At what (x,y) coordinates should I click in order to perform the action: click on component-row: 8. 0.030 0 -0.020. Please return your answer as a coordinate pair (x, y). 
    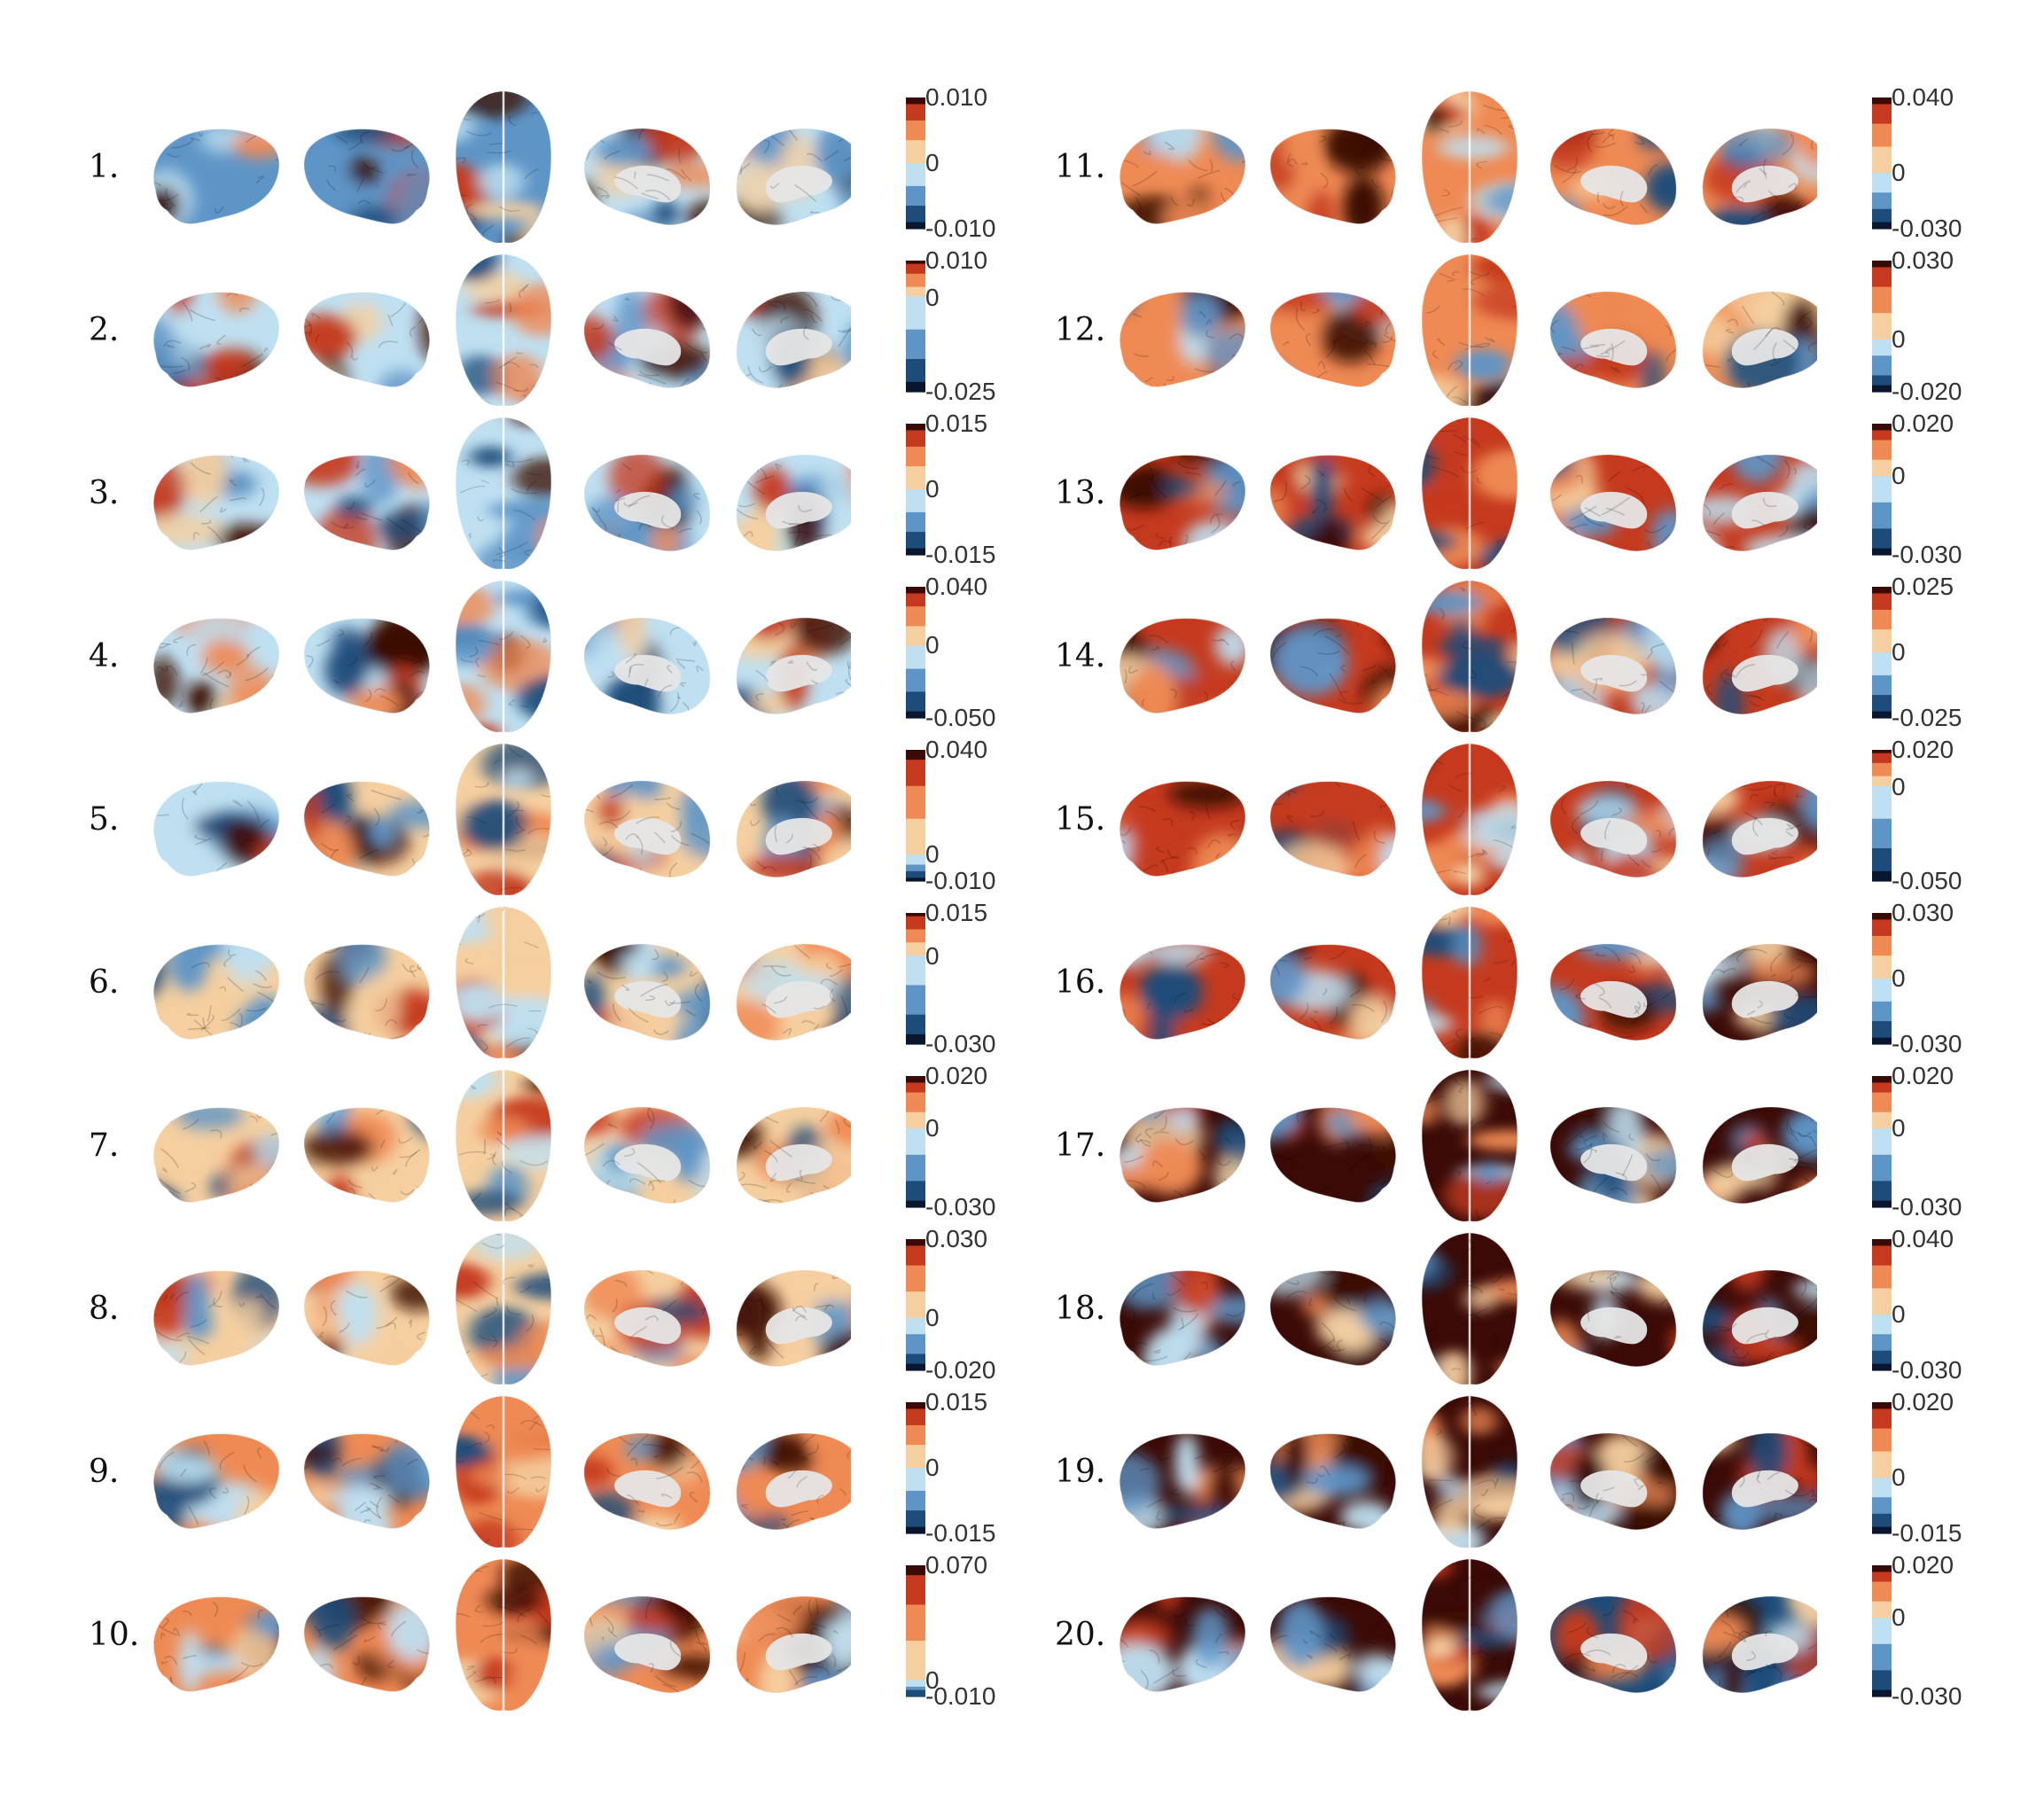
    Looking at the image, I should click on (511, 1310).